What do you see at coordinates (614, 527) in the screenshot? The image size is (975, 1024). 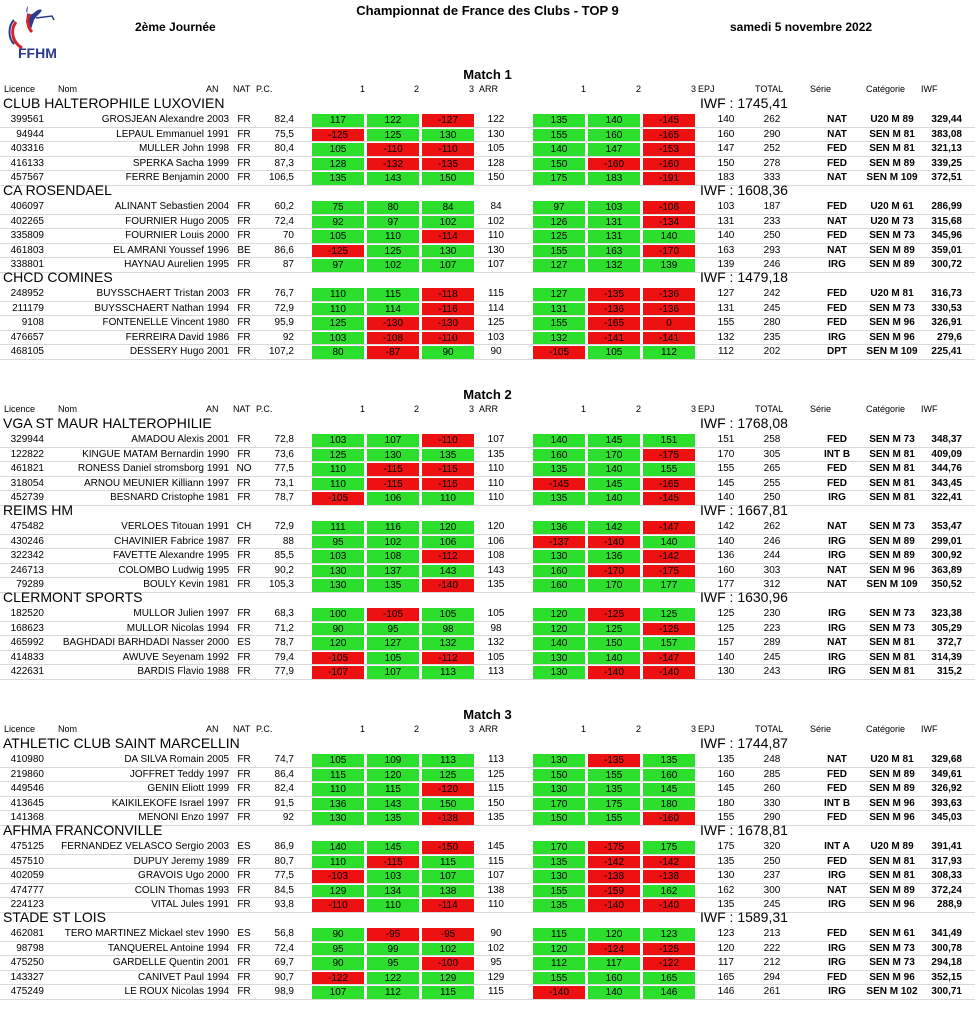 I see `cell-cj-2: 142` at bounding box center [614, 527].